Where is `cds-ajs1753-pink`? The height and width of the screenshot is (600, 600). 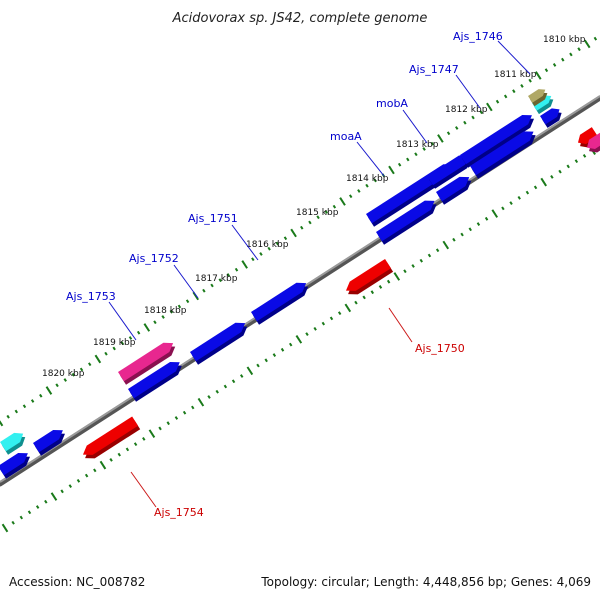
cds-ajs1753-pink is located at coordinates (147, 363).